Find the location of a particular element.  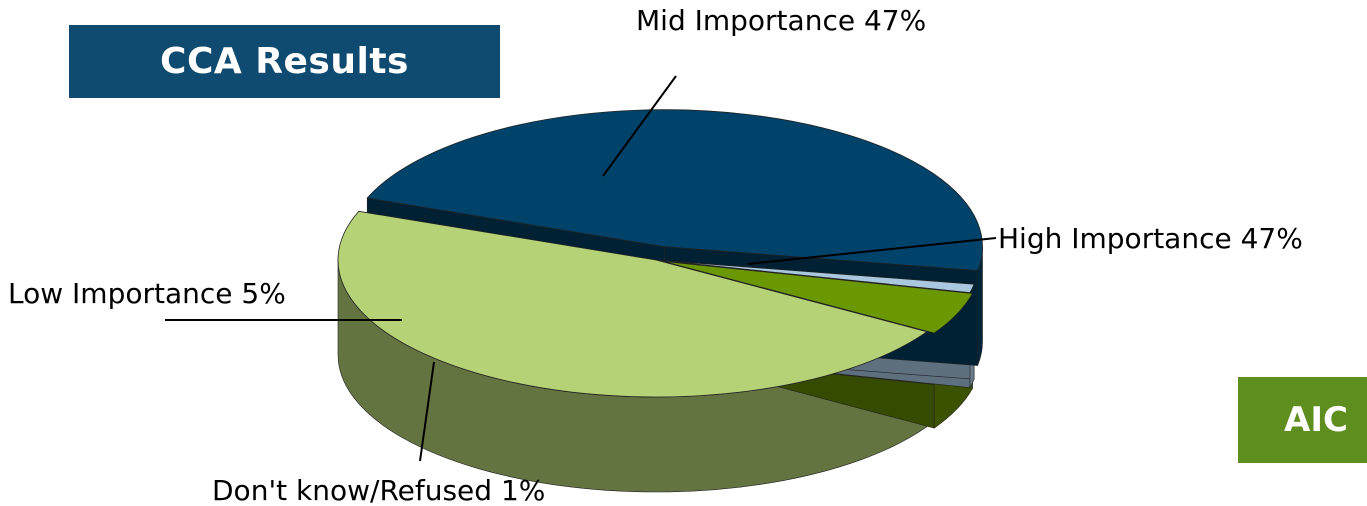

pie-slice-high-importance is located at coordinates (674, 190).